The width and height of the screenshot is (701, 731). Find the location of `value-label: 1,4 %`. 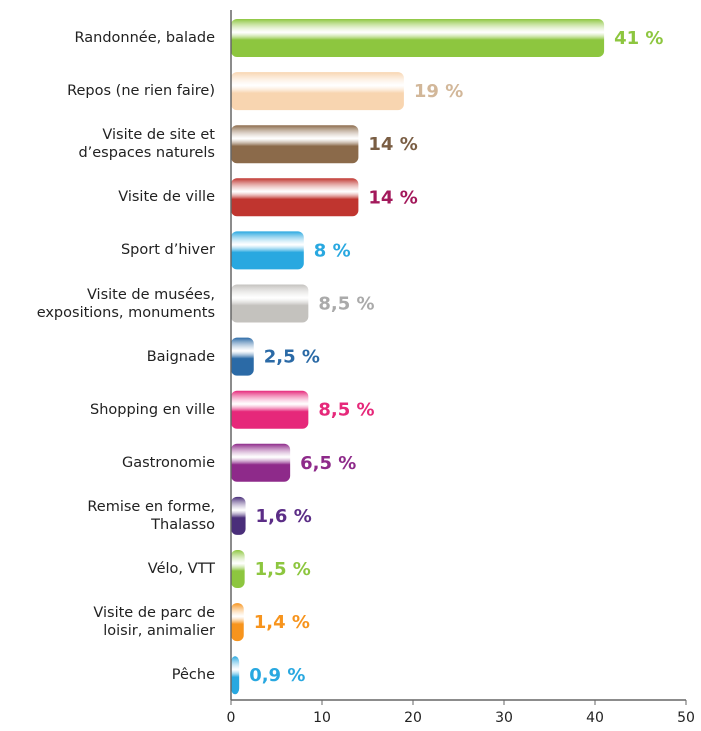

value-label: 1,4 % is located at coordinates (282, 622).